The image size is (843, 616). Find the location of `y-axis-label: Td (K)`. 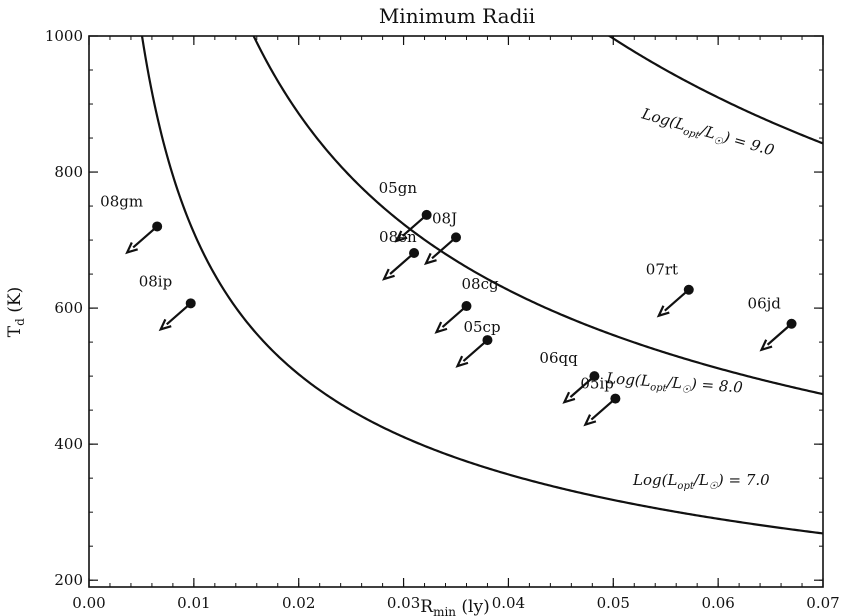

y-axis-label: Td (K) is located at coordinates (16, 312).